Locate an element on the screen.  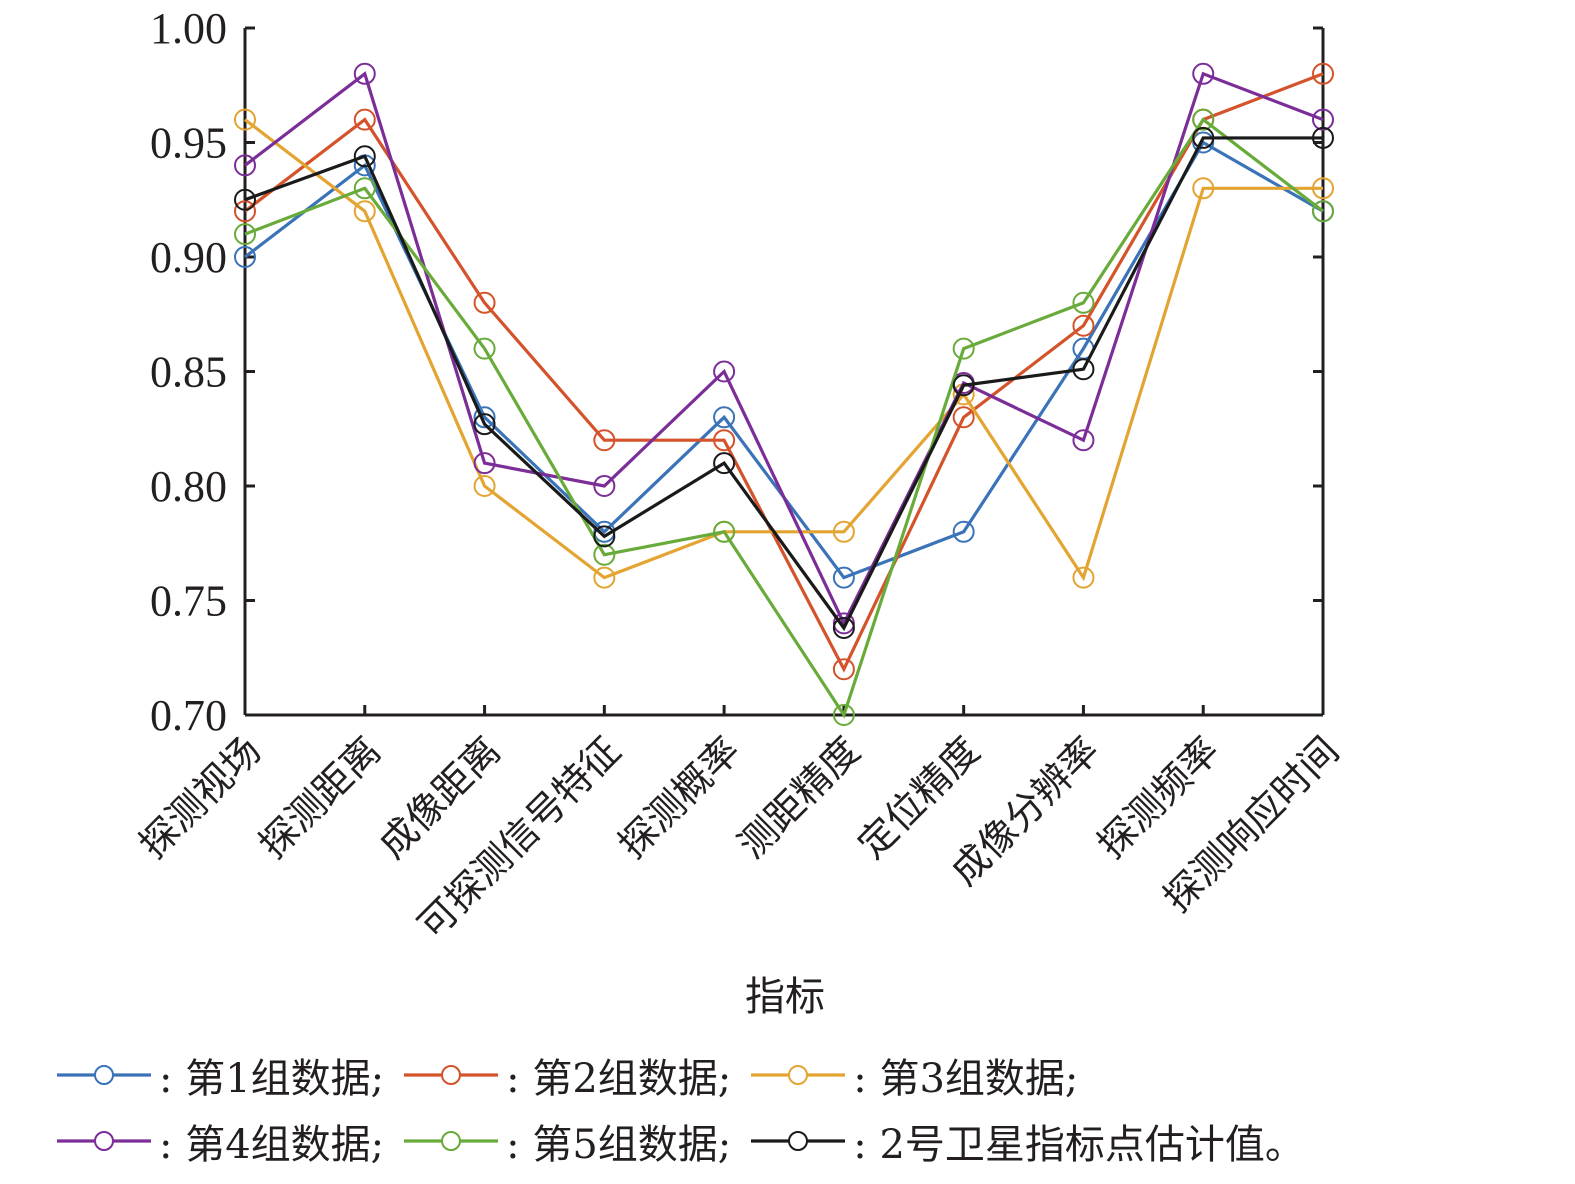
legend-label: : 第1组数据; is located at coordinates (272, 1079).